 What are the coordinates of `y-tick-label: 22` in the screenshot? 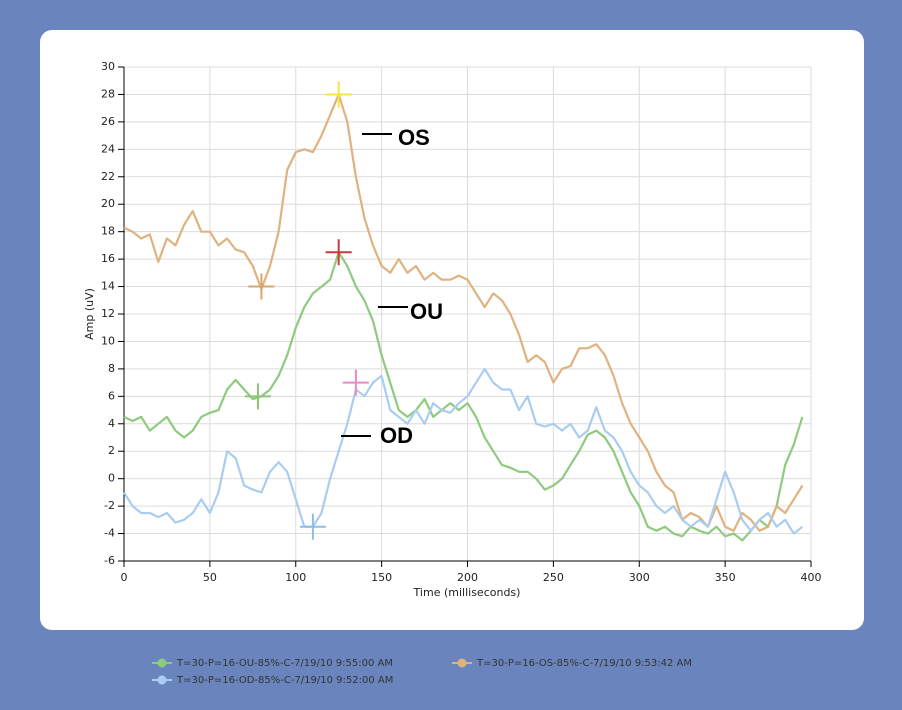 It's located at (108, 176).